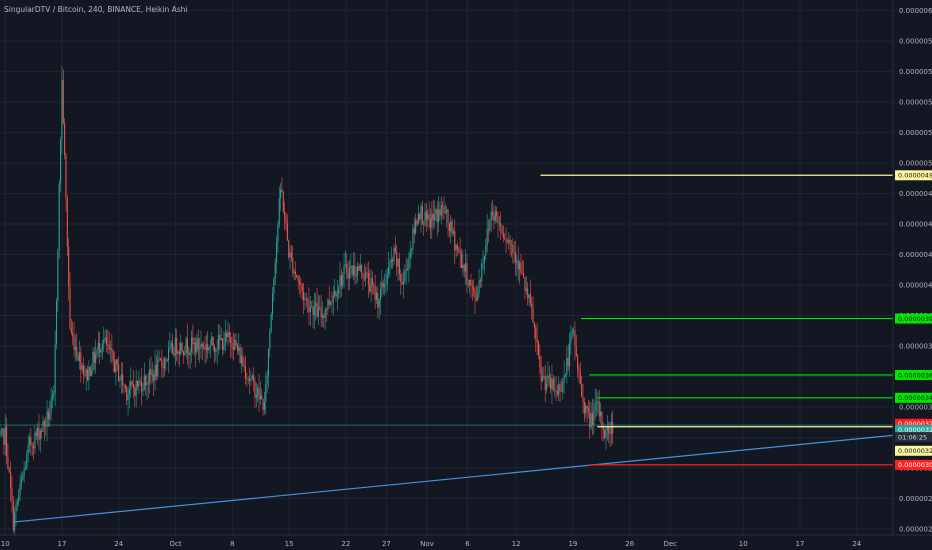 The width and height of the screenshot is (932, 550). What do you see at coordinates (913, 464) in the screenshot?
I see `level-badge: 0.00000302` at bounding box center [913, 464].